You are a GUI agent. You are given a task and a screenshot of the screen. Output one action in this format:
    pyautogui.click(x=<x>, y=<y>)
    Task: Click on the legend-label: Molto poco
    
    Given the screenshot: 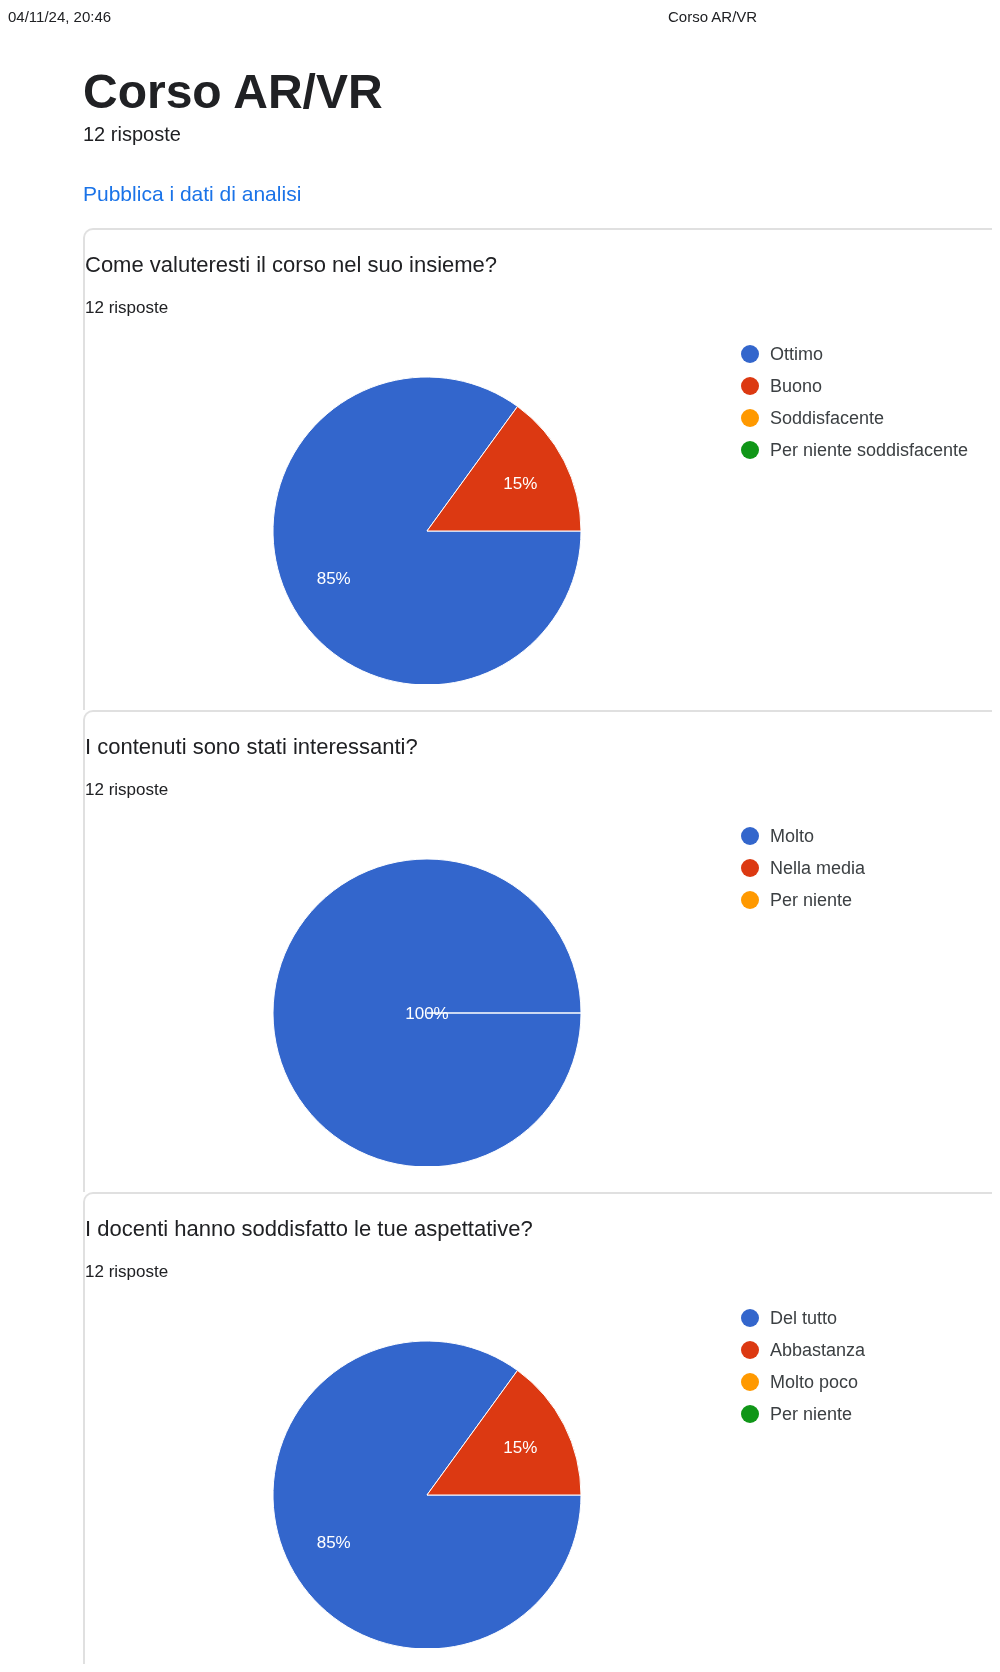 What is the action you would take?
    pyautogui.click(x=814, y=1382)
    